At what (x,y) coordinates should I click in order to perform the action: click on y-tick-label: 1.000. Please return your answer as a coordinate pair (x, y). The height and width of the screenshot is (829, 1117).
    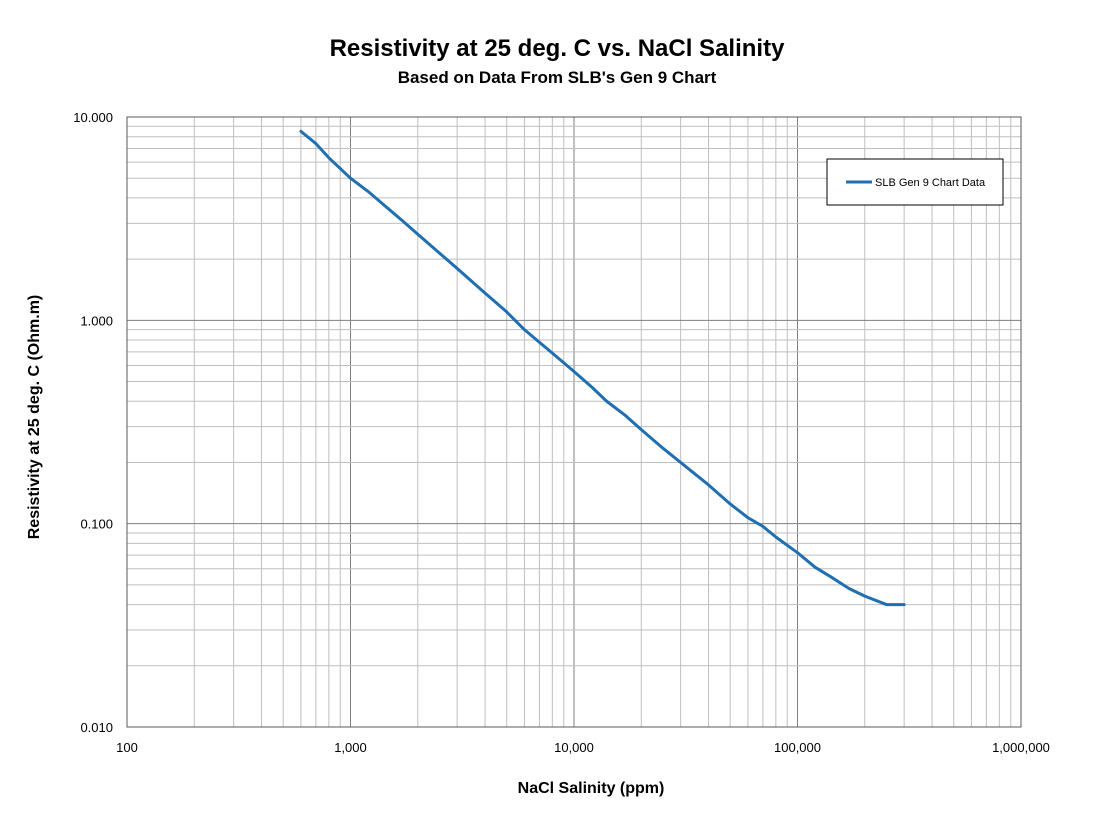
    Looking at the image, I should click on (96, 320).